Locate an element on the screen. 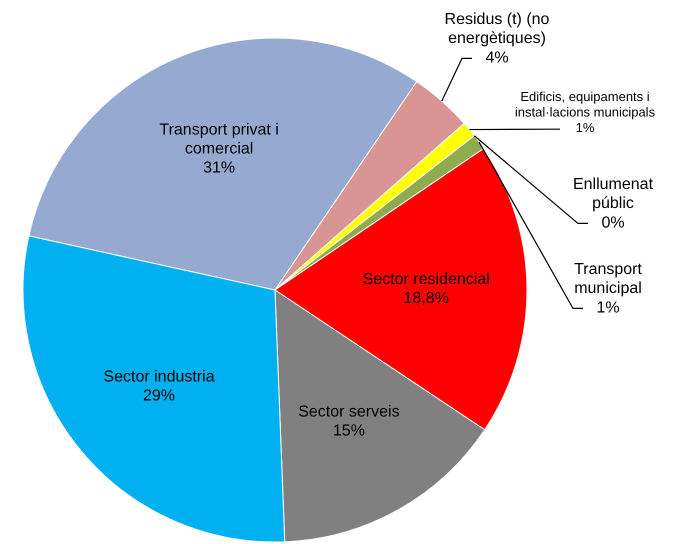  data-label: 18,8% is located at coordinates (426, 299).